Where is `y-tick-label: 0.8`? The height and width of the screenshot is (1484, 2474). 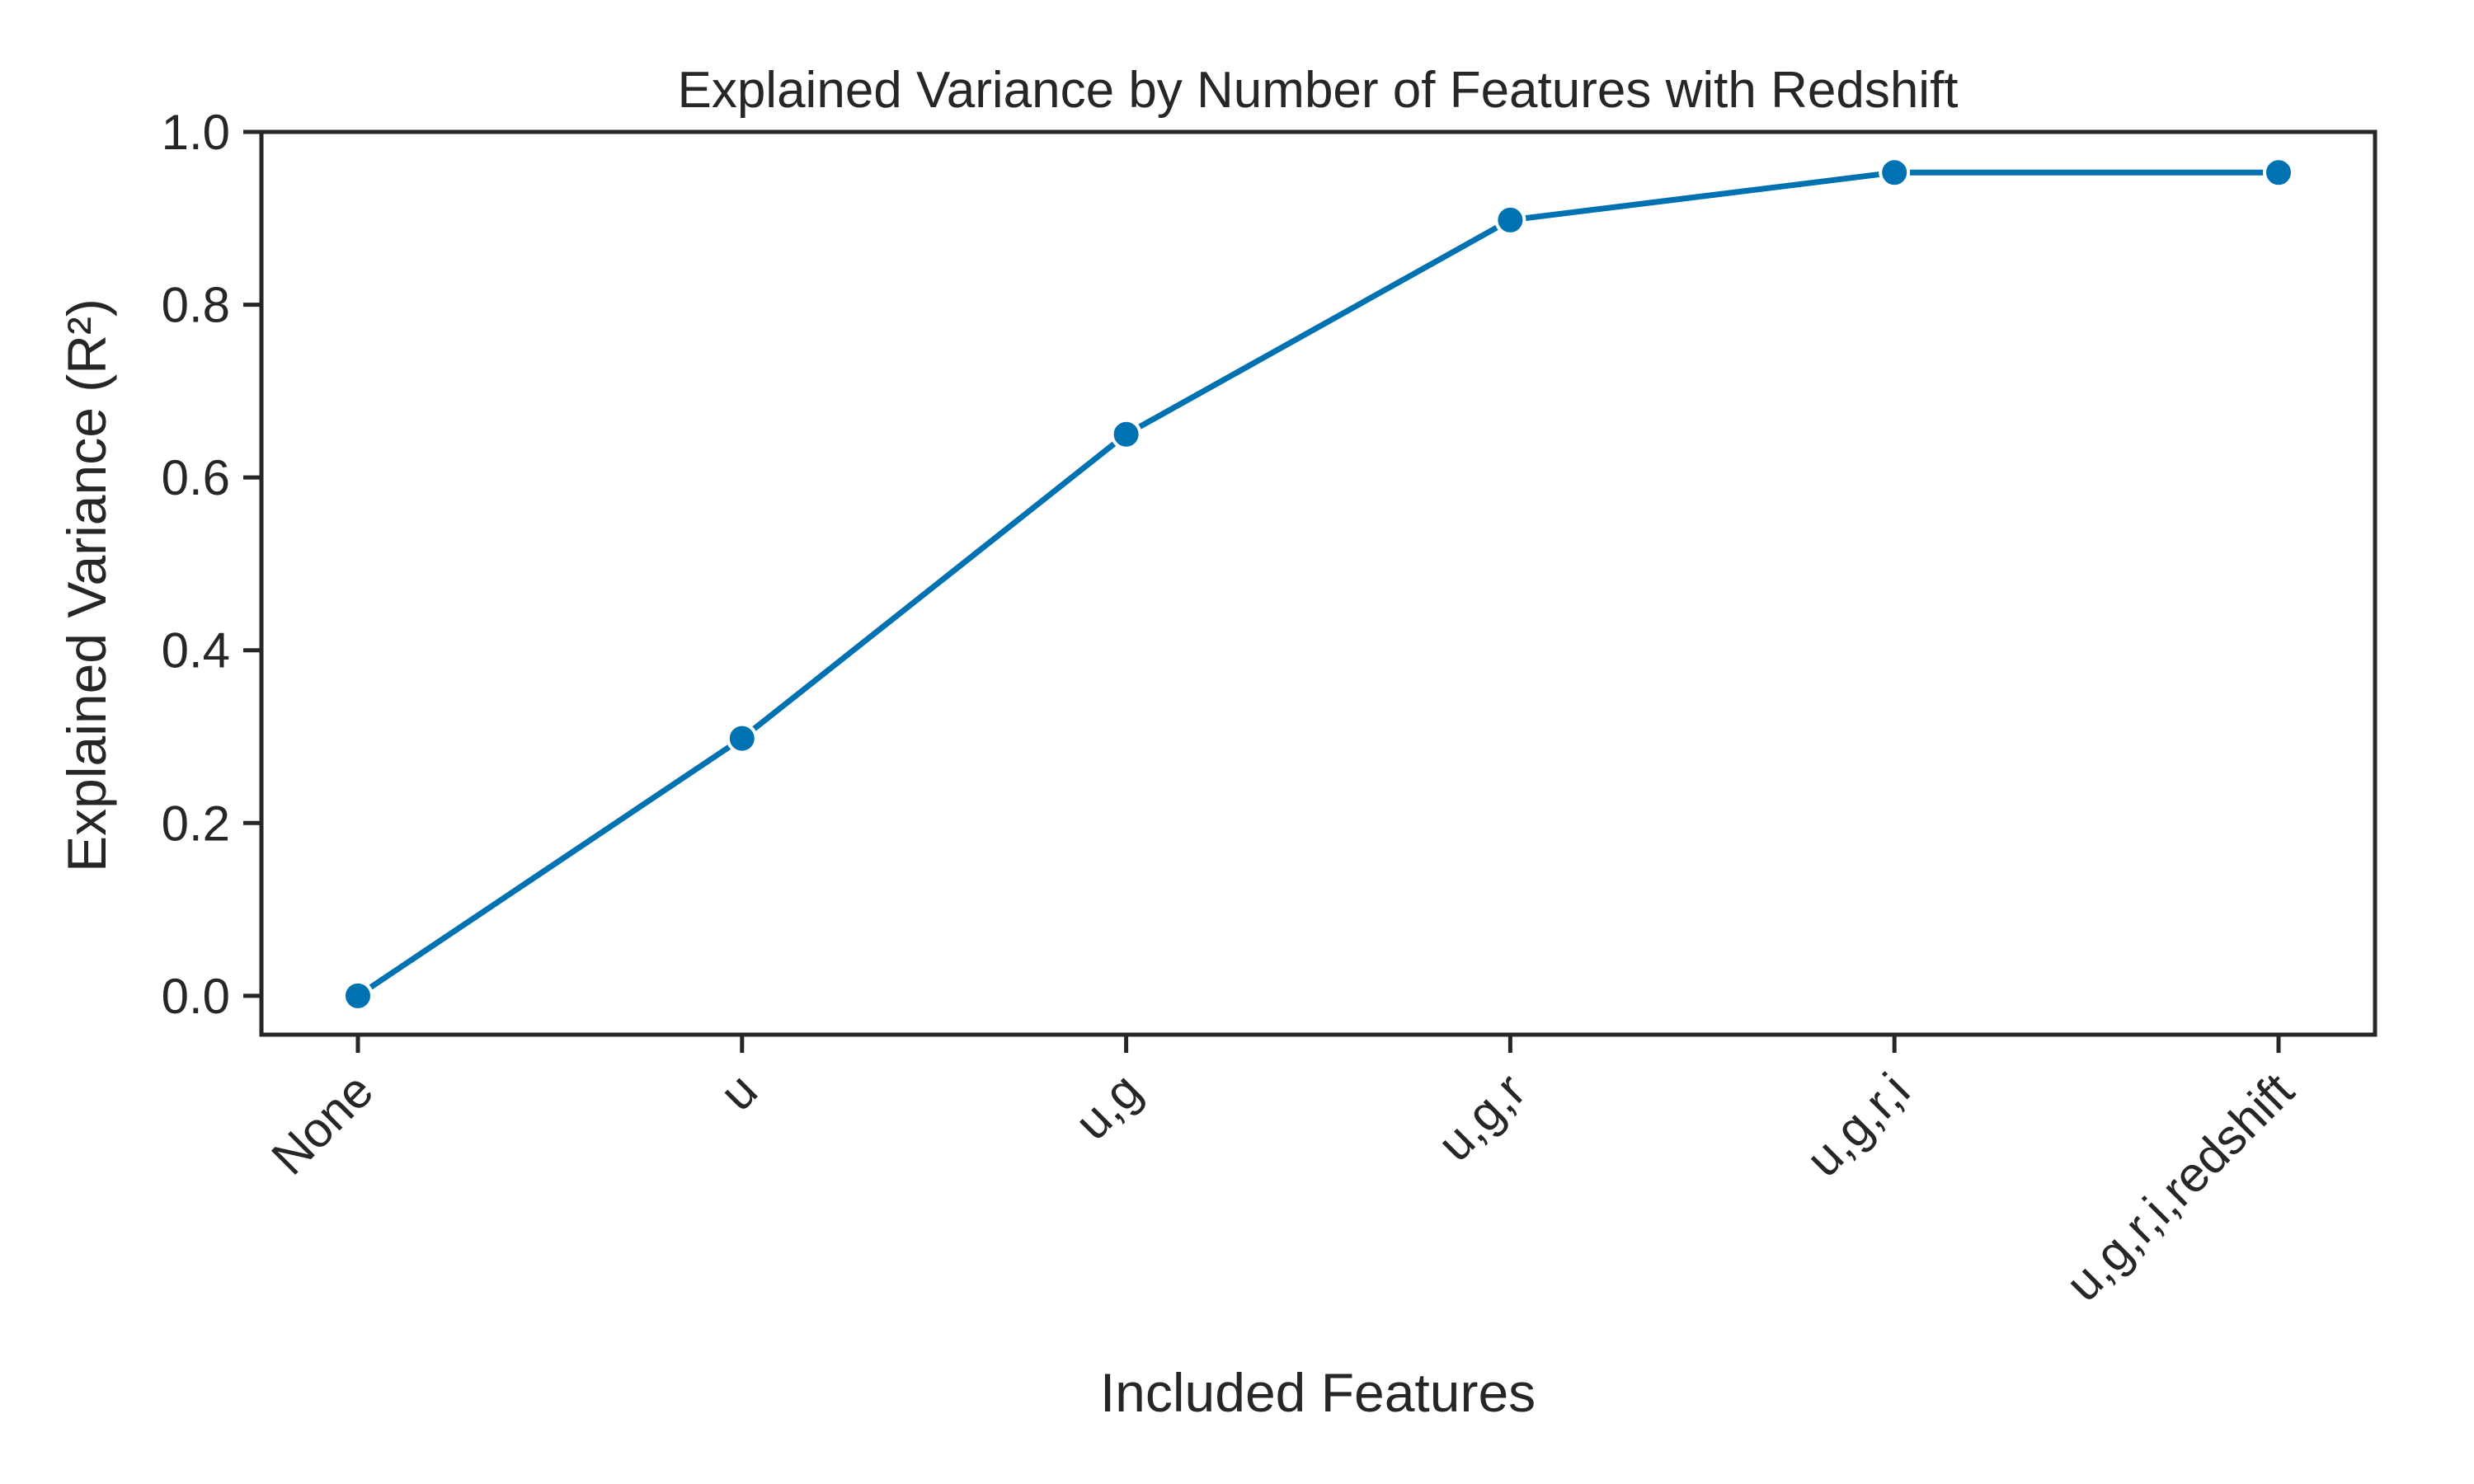 y-tick-label: 0.8 is located at coordinates (196, 305).